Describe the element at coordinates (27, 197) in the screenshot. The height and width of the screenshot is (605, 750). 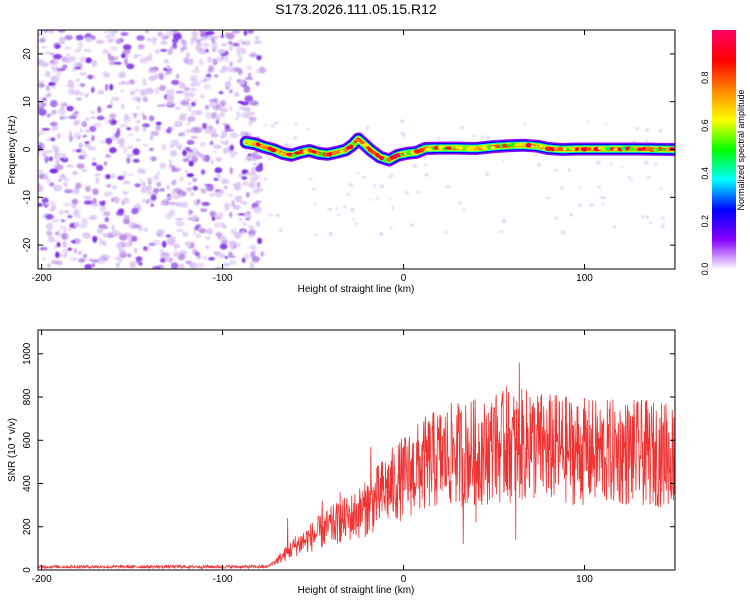
I see `y-tick-label: -10` at that location.